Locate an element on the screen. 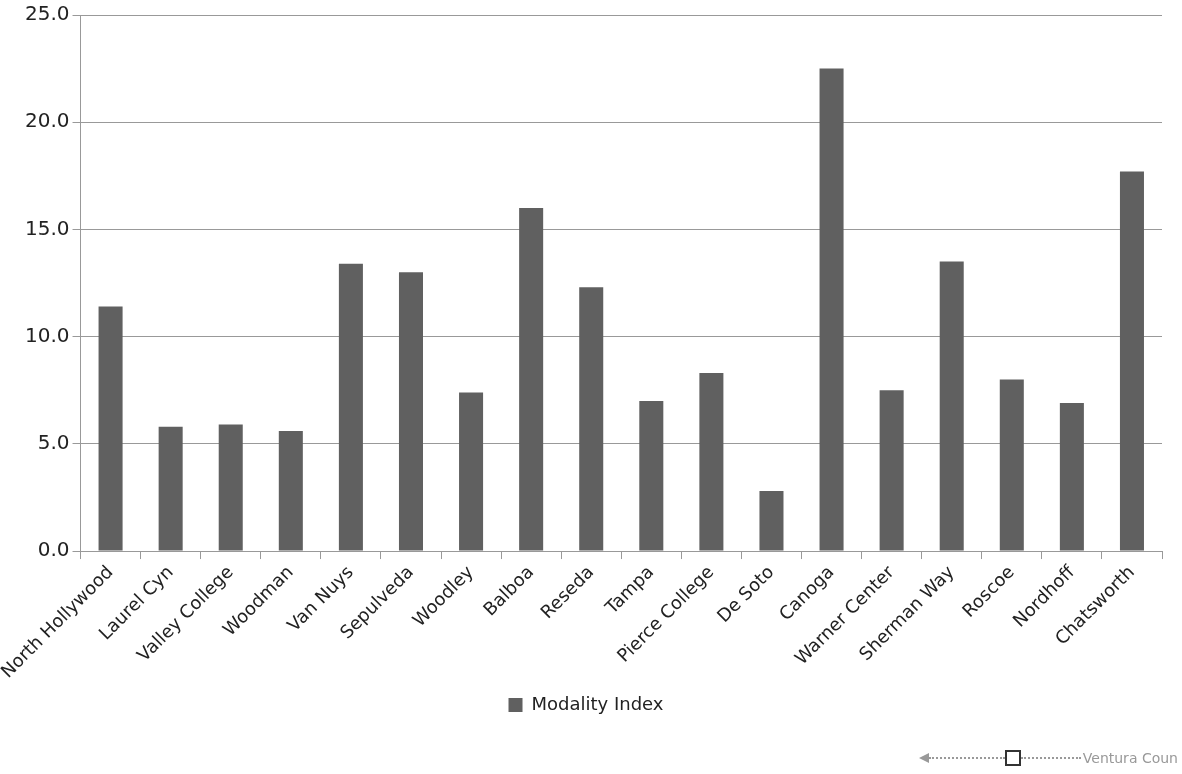 This screenshot has width=1182, height=774. legend-label: Modality Index is located at coordinates (597, 703).